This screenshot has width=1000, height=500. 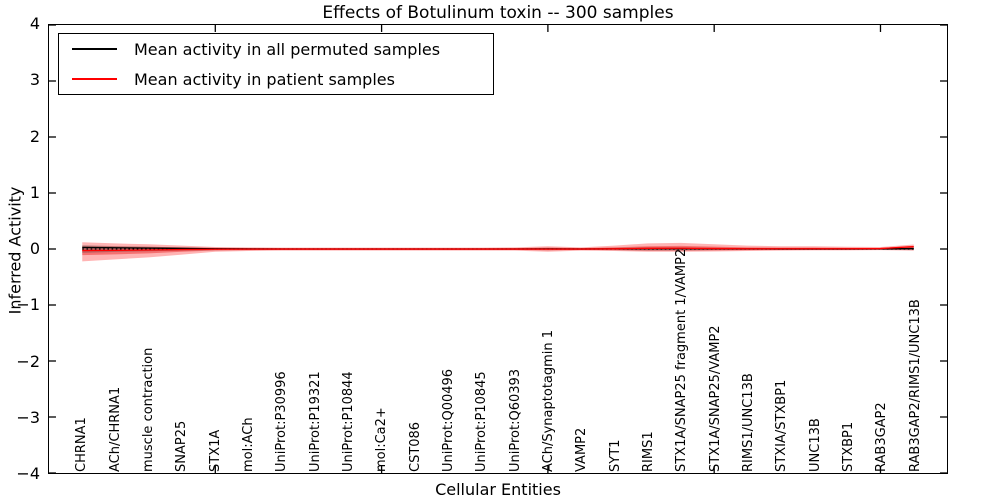 I want to click on x-axis-title: Cellular Entities, so click(x=498, y=489).